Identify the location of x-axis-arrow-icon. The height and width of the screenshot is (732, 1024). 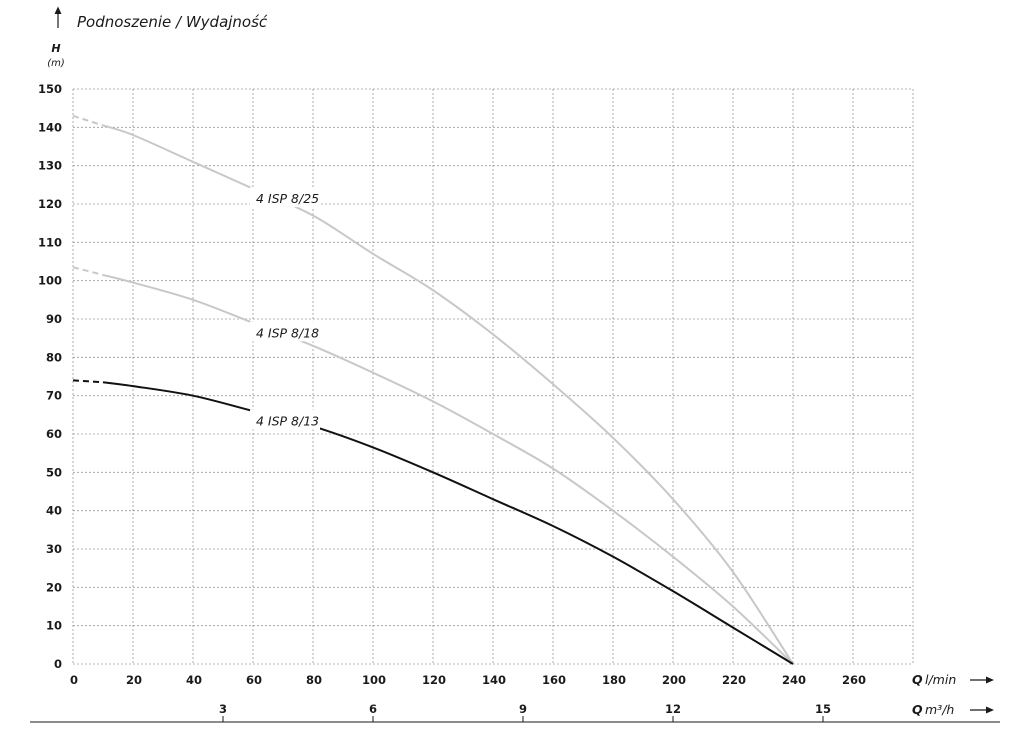
(982, 680).